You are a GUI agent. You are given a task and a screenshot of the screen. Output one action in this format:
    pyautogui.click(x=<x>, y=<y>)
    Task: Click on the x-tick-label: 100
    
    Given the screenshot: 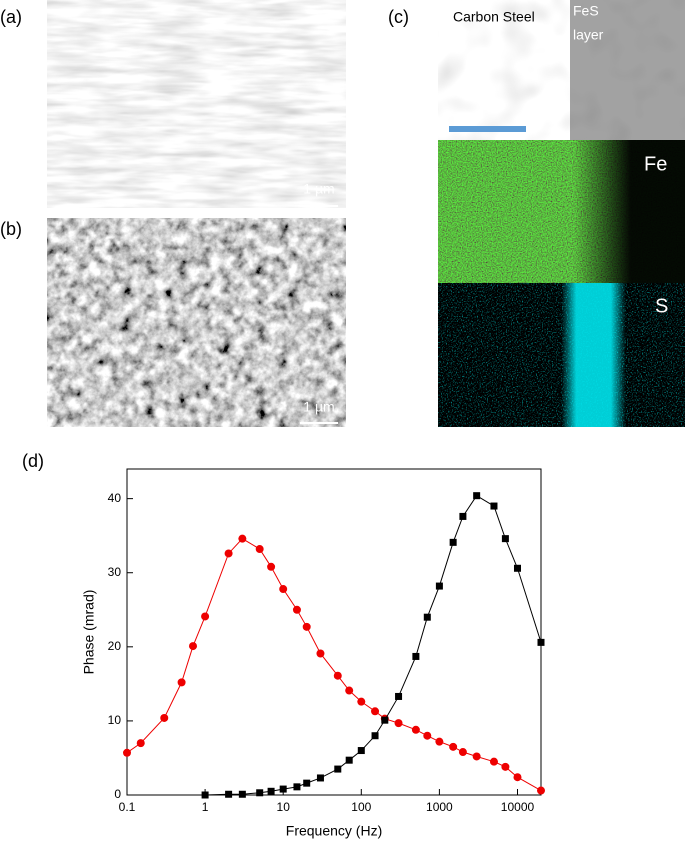 What is the action you would take?
    pyautogui.click(x=361, y=807)
    